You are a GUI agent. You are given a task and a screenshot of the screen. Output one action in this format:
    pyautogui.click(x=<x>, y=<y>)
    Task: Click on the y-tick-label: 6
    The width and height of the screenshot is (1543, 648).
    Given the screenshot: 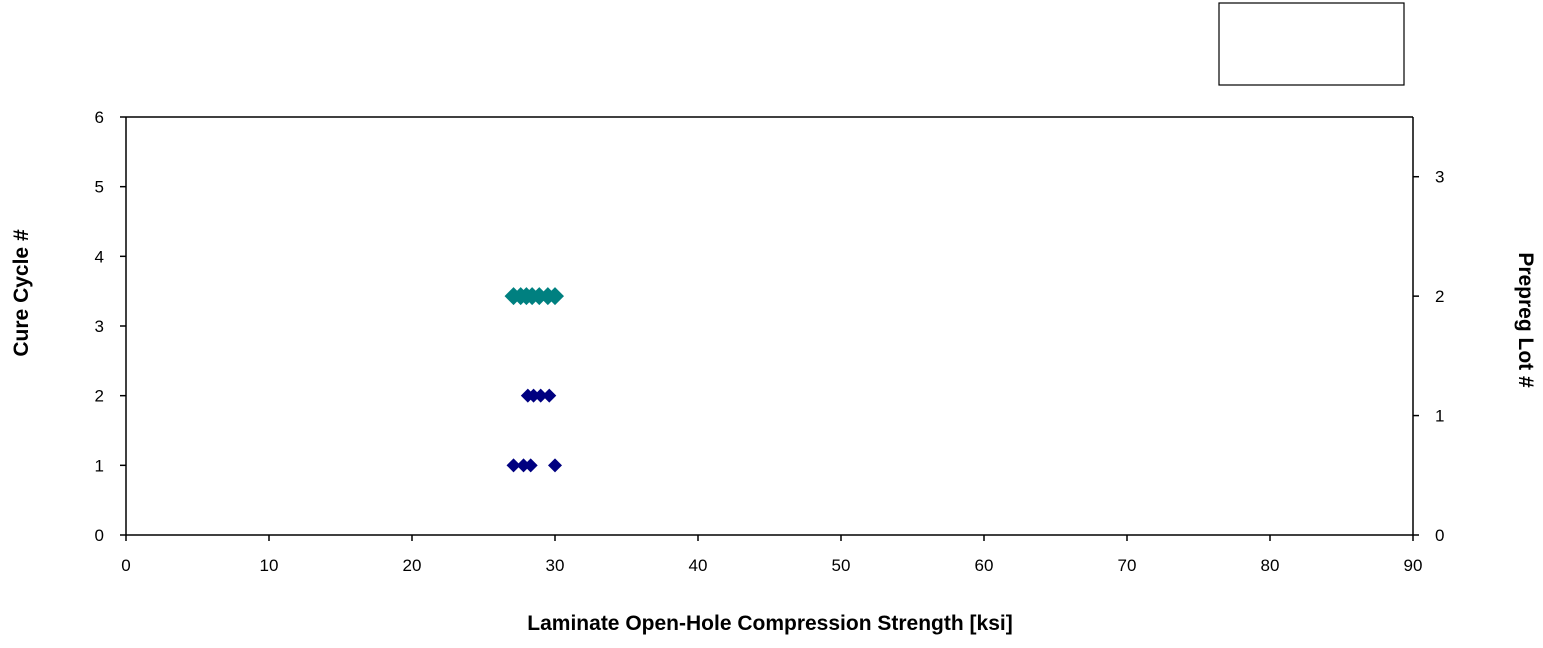 What is the action you would take?
    pyautogui.click(x=99, y=117)
    